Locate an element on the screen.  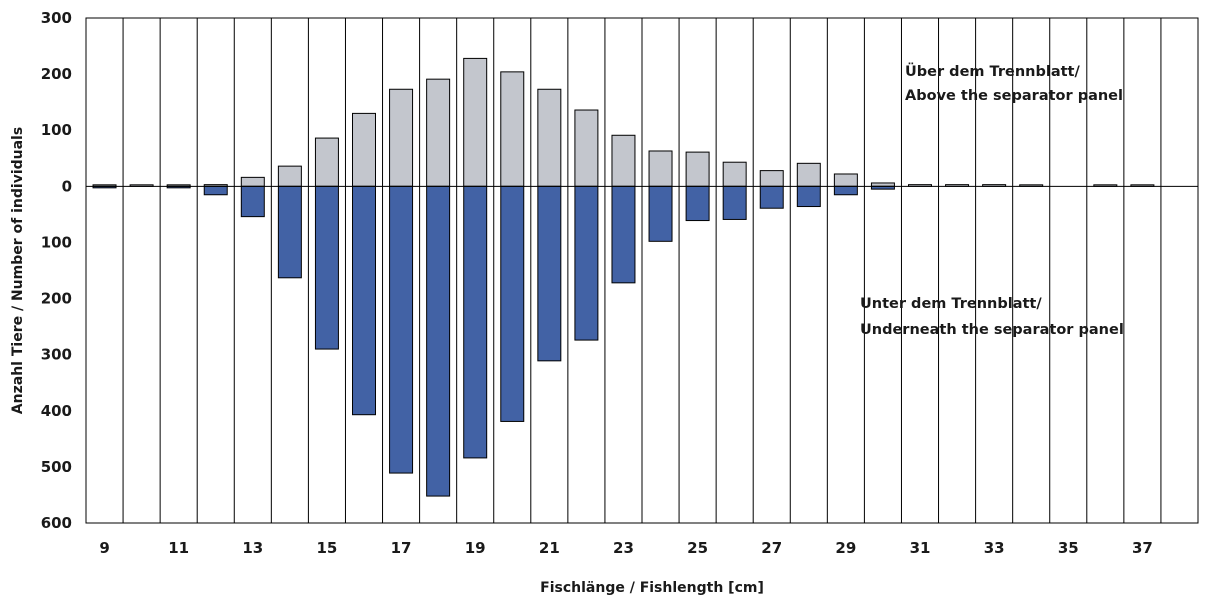
annotation-above-line2: Above the separator panel is located at coordinates (1014, 96).